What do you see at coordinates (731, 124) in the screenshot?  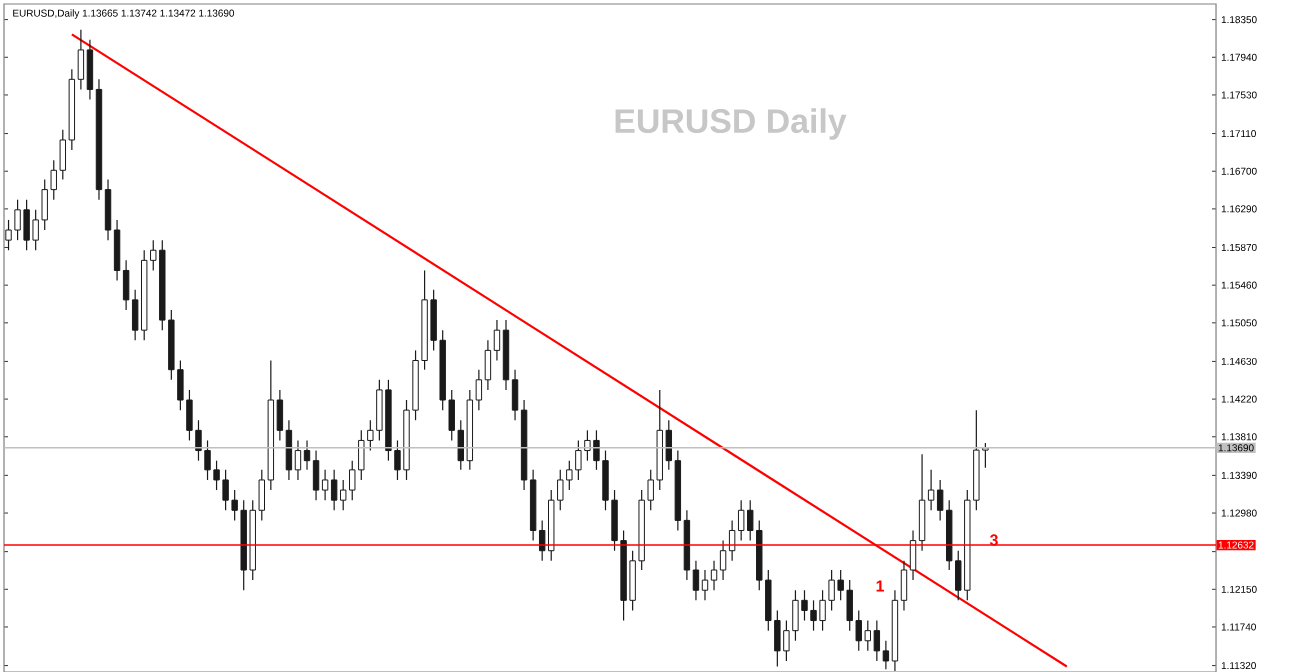 I see `text: EURUSD Daily` at bounding box center [731, 124].